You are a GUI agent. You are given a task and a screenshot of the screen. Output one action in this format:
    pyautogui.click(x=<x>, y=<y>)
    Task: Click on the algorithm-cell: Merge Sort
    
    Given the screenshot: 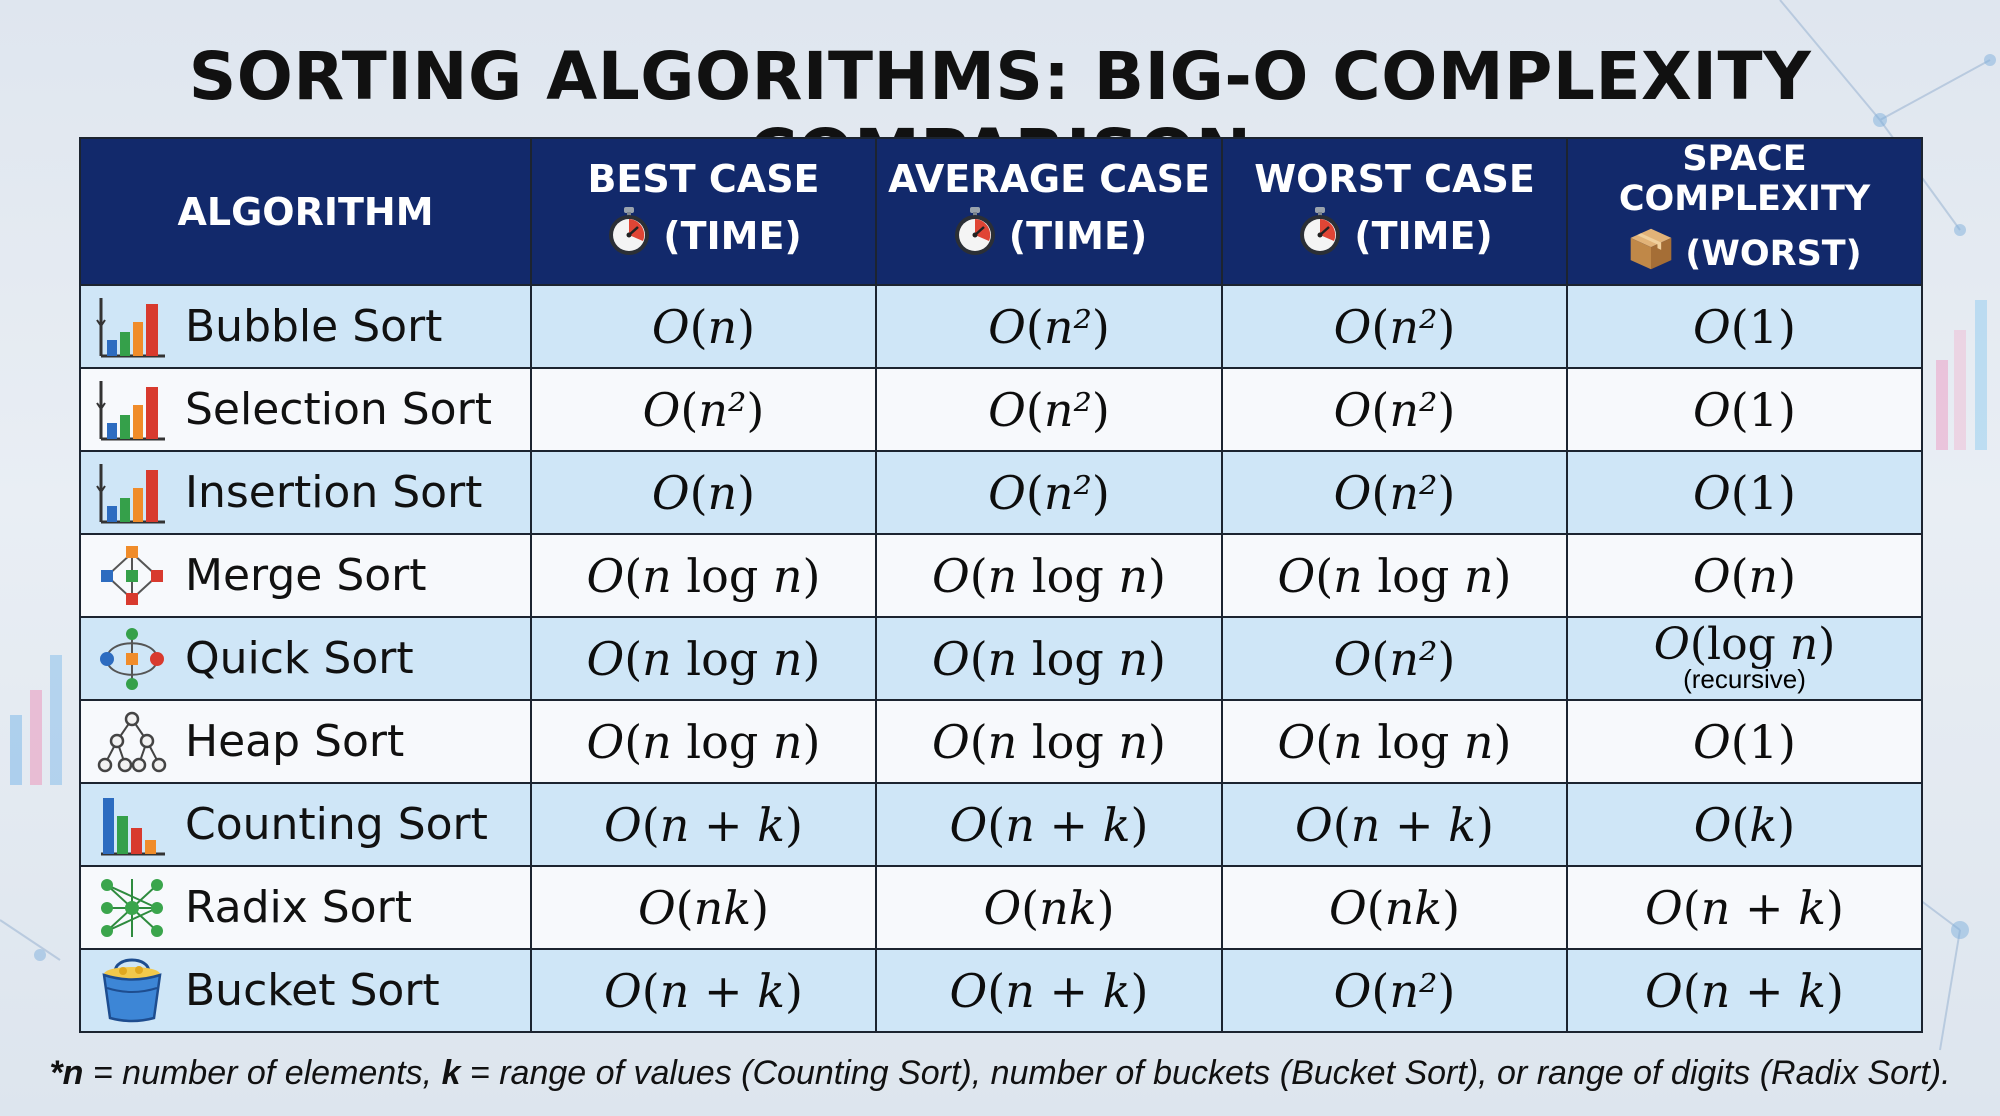 What is the action you would take?
    pyautogui.click(x=305, y=575)
    